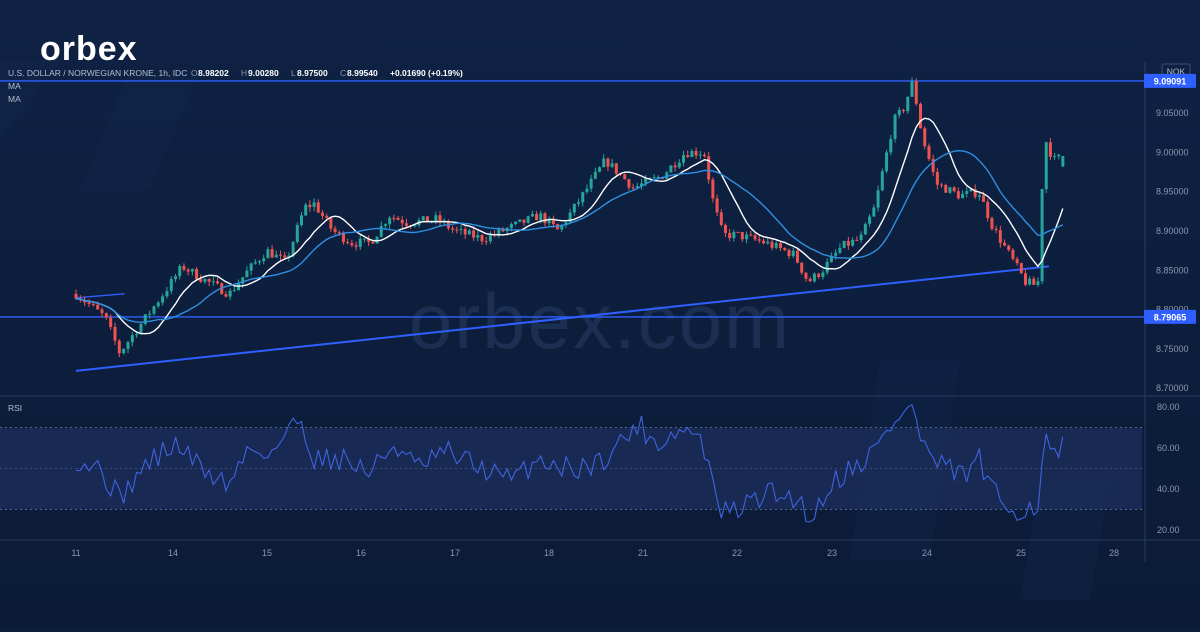  What do you see at coordinates (312, 73) in the screenshot?
I see `ohlc-low-value: 8.97500` at bounding box center [312, 73].